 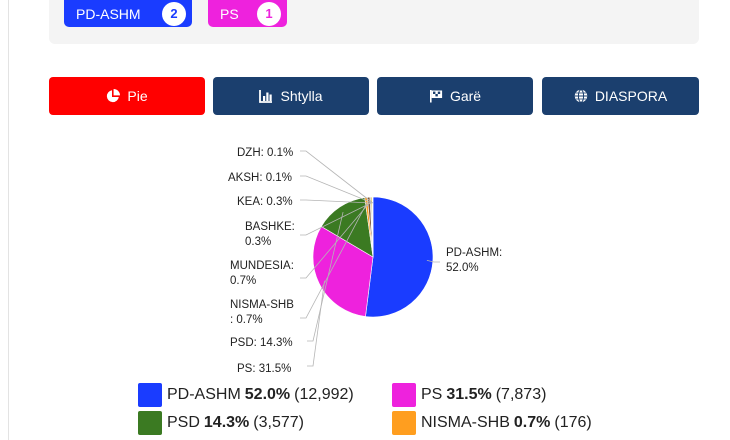 I want to click on pie-slice-psd, so click(x=347, y=227).